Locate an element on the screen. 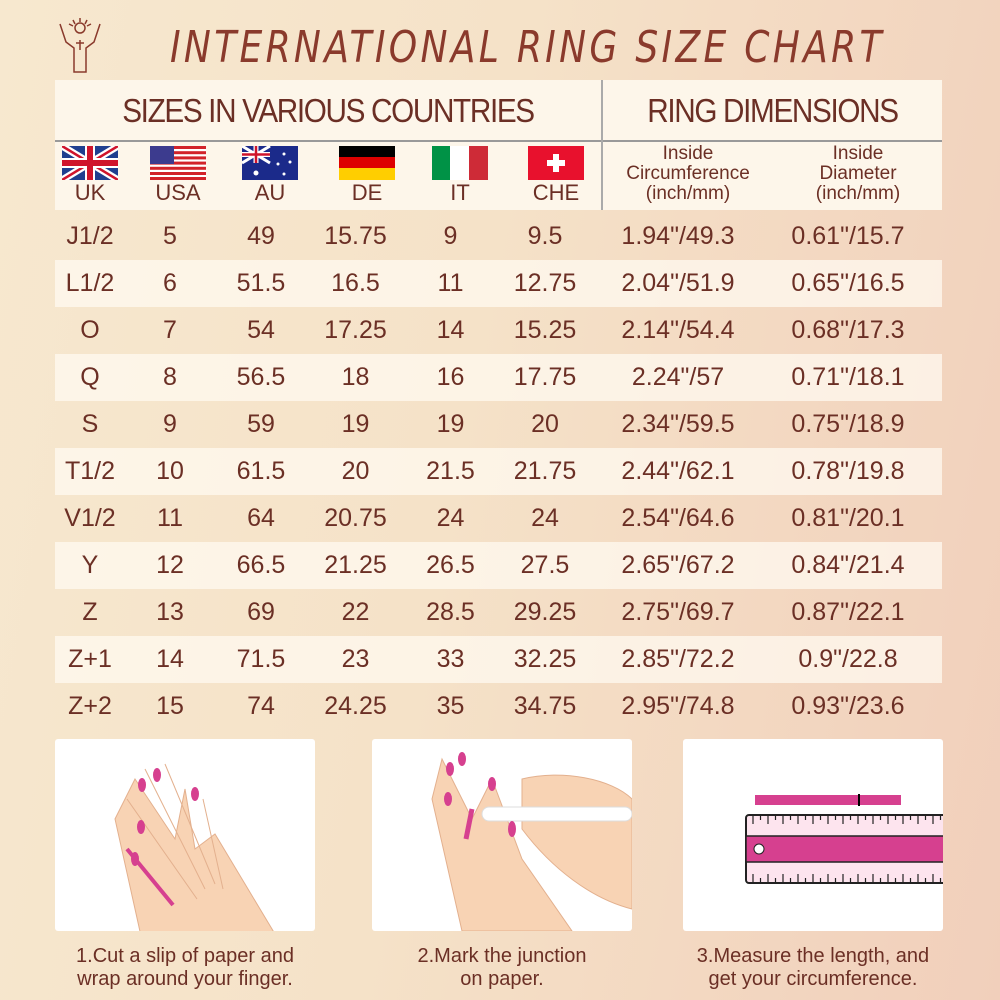 The image size is (1000, 1000). column-it: IT is located at coordinates (460, 175).